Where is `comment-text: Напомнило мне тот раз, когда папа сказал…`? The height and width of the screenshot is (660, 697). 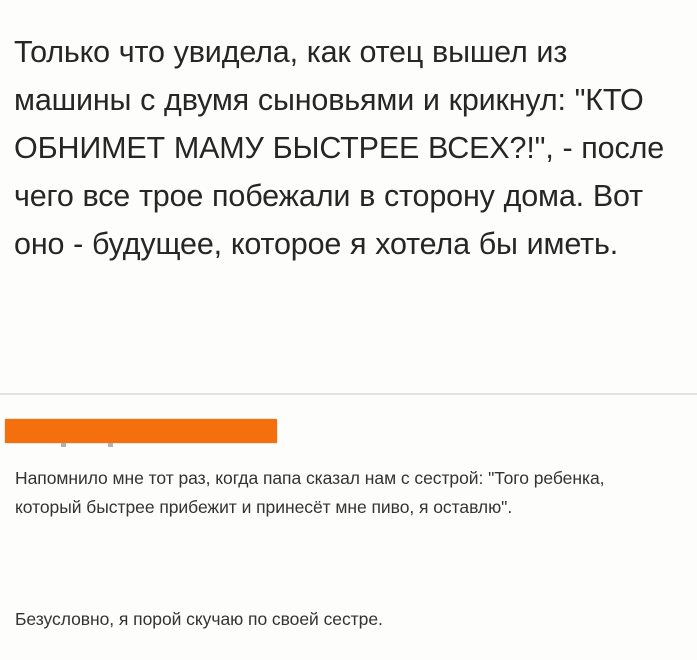
comment-text: Напомнило мне тот раз, когда папа сказал… is located at coordinates (312, 492).